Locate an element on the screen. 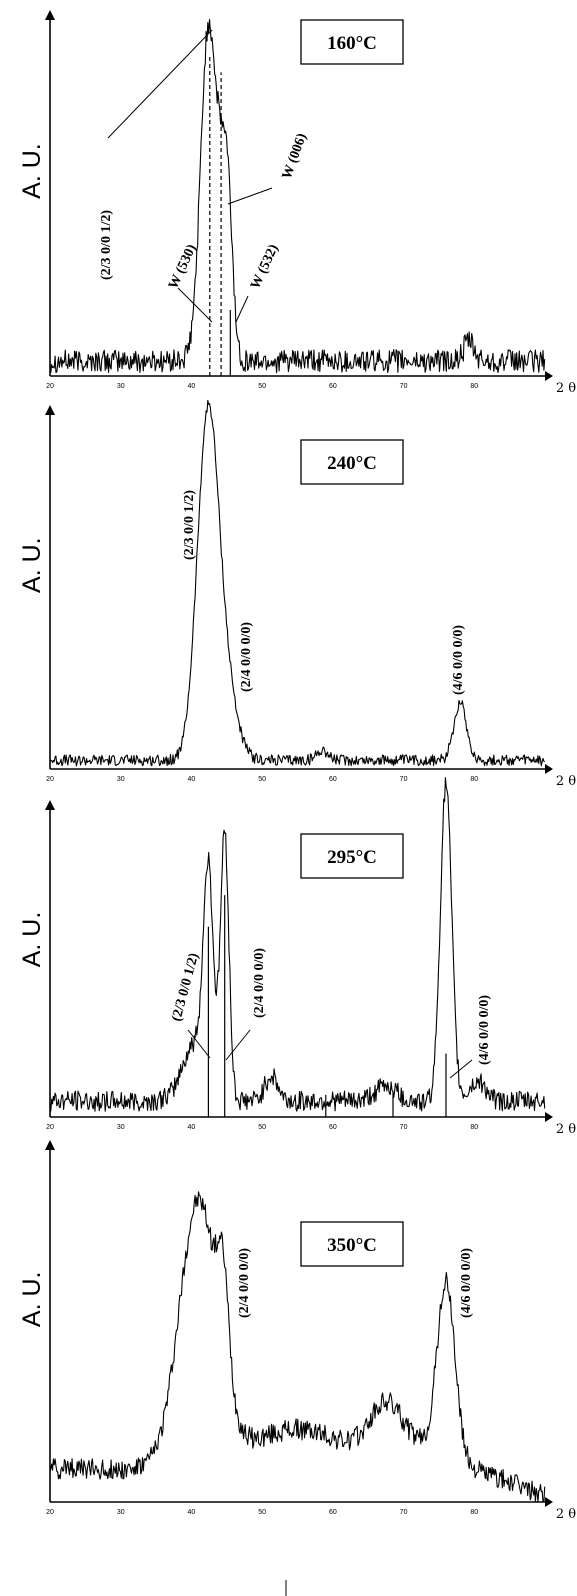  panel-title: 240°C is located at coordinates (352, 463).